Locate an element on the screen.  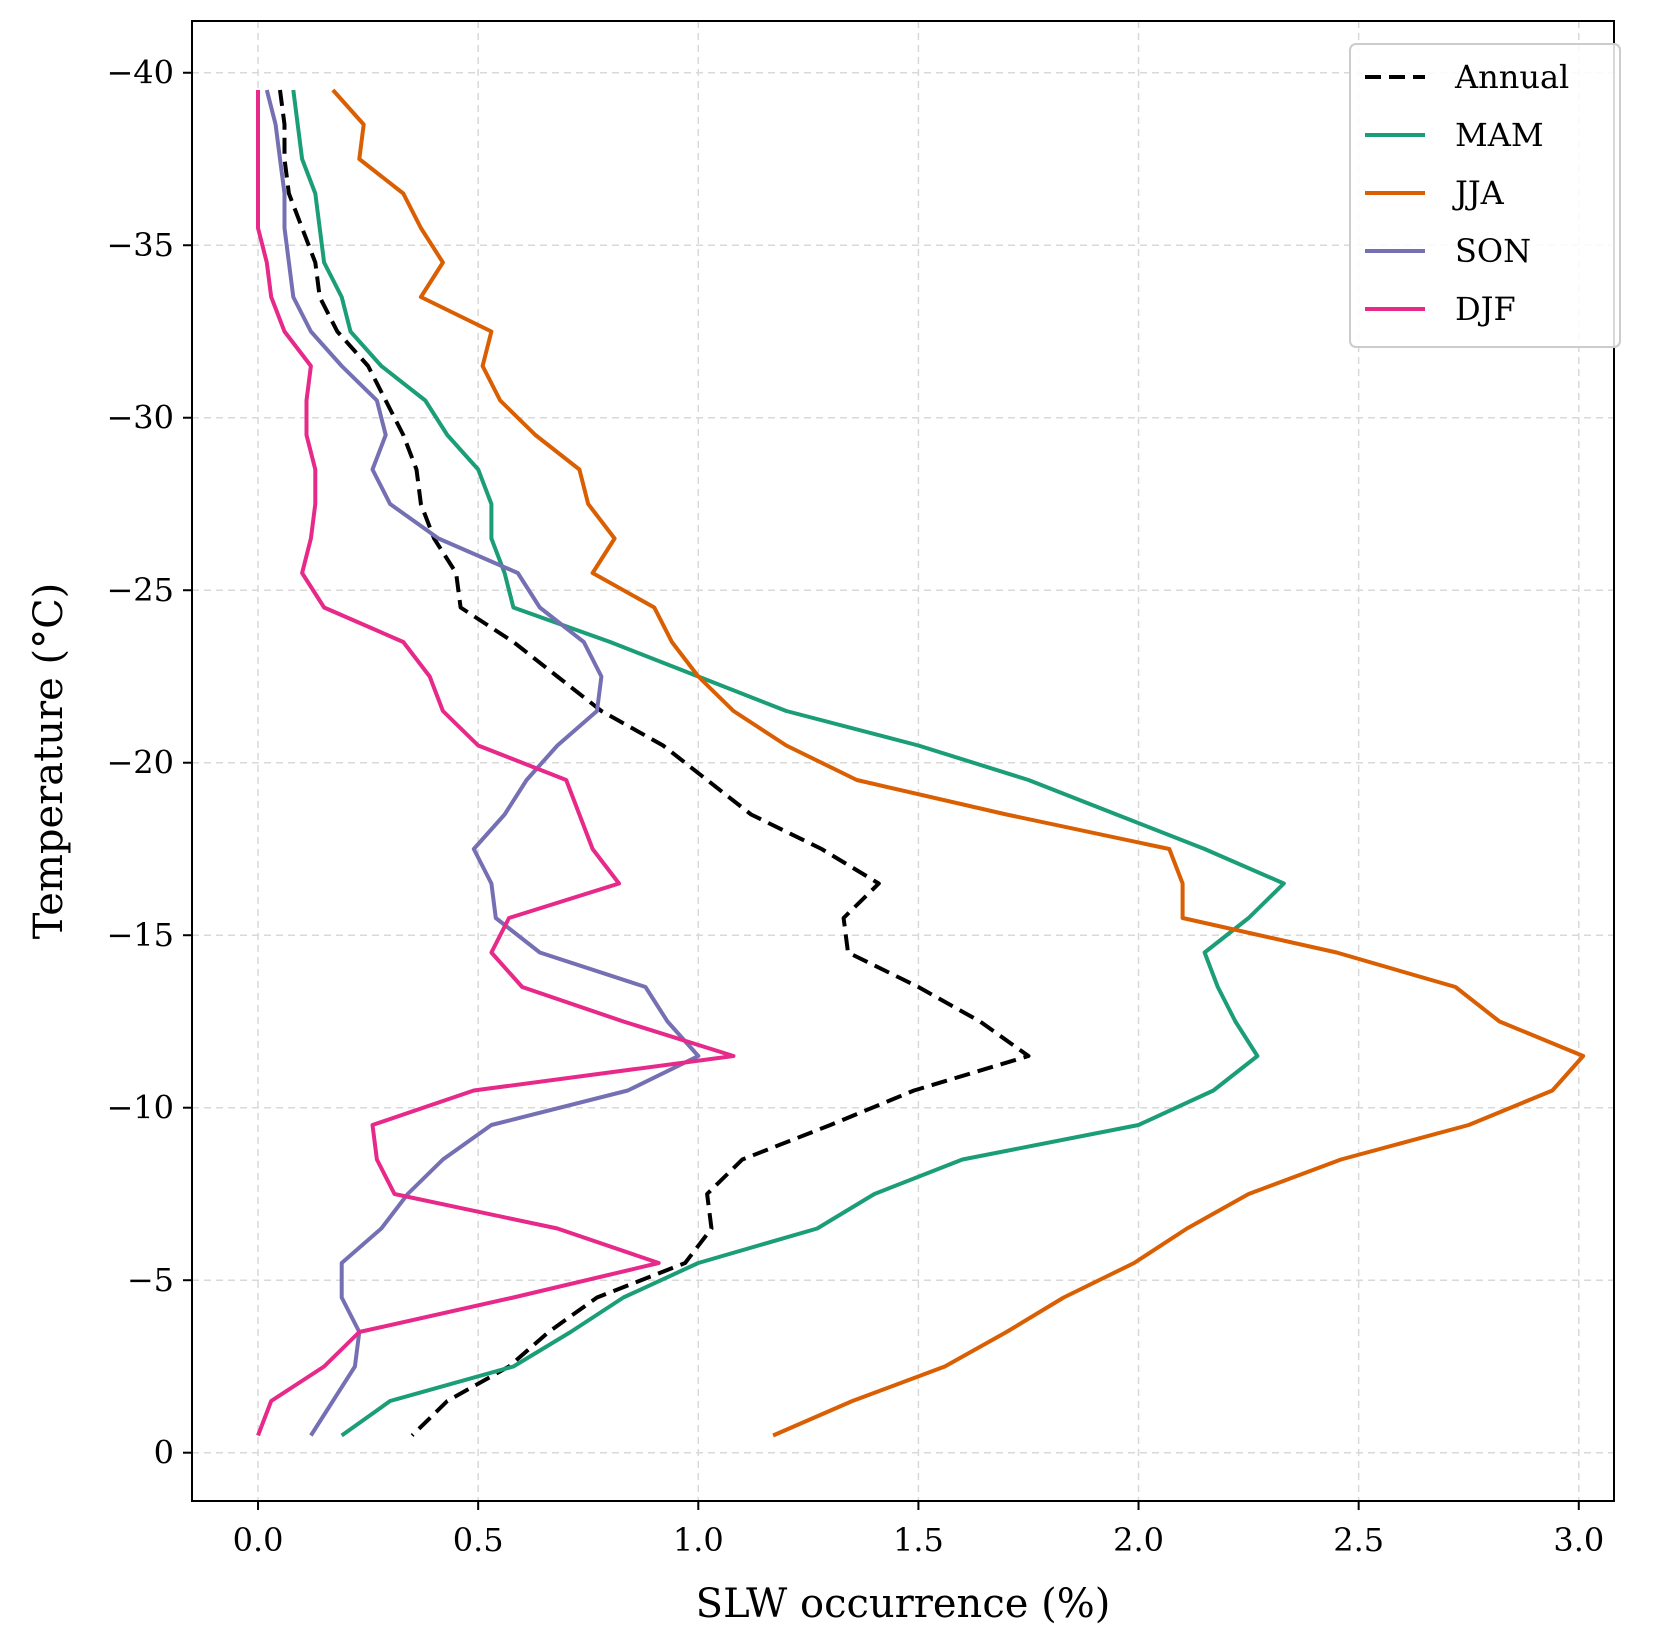
x-tick-label: 2.0 is located at coordinates (1138, 1540).